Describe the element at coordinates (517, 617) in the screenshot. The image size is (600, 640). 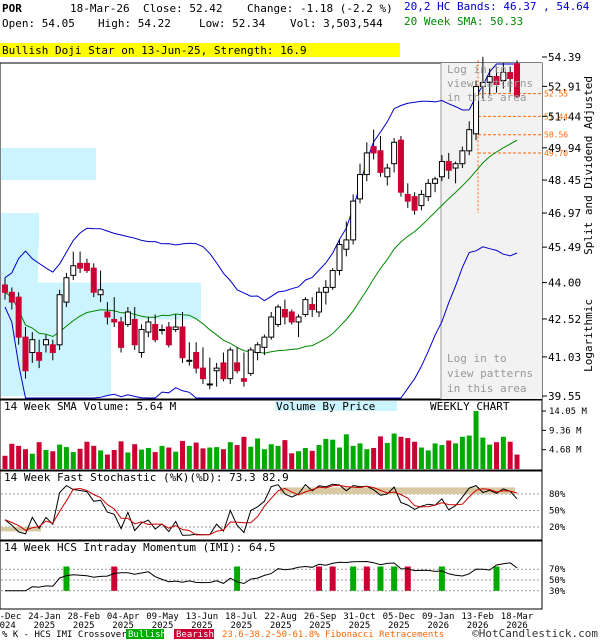
I see `date-tick-label: 18-Mar` at that location.